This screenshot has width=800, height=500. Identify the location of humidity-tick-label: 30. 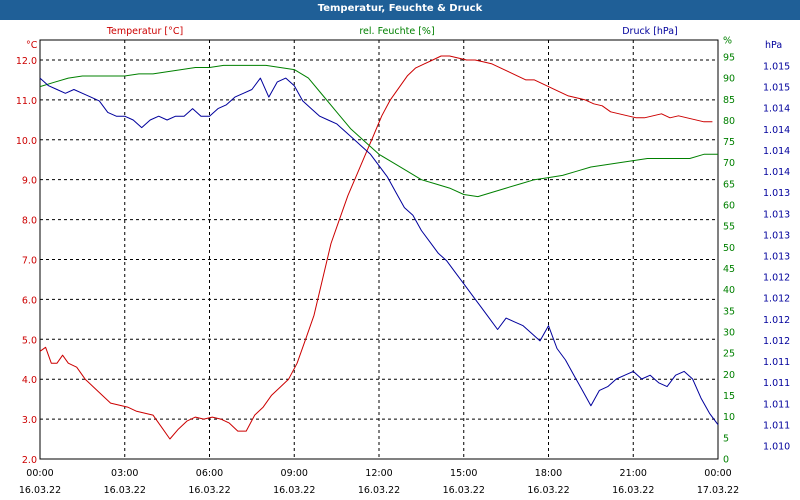
(729, 333).